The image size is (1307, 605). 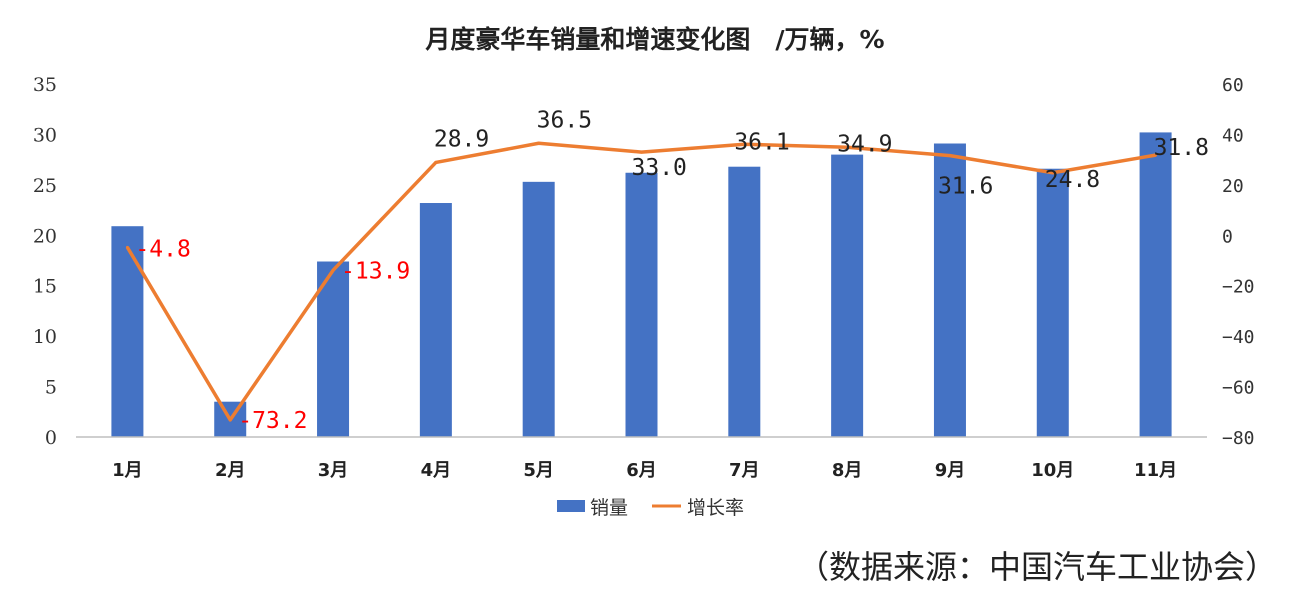 What do you see at coordinates (1233, 186) in the screenshot?
I see `right-tick-label: 20` at bounding box center [1233, 186].